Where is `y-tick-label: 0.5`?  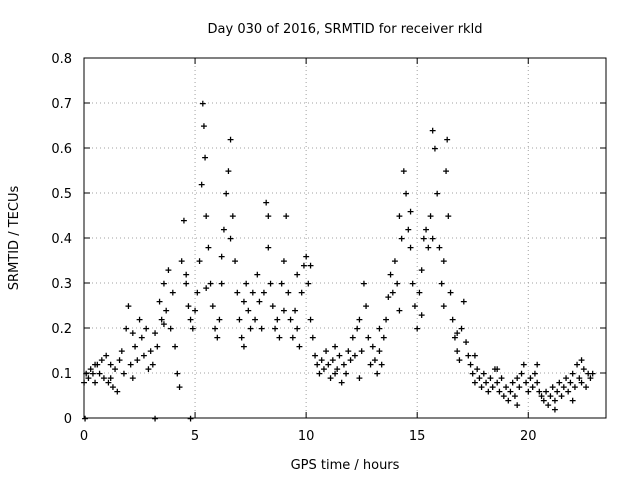 y-tick-label: 0.5 is located at coordinates (61, 194).